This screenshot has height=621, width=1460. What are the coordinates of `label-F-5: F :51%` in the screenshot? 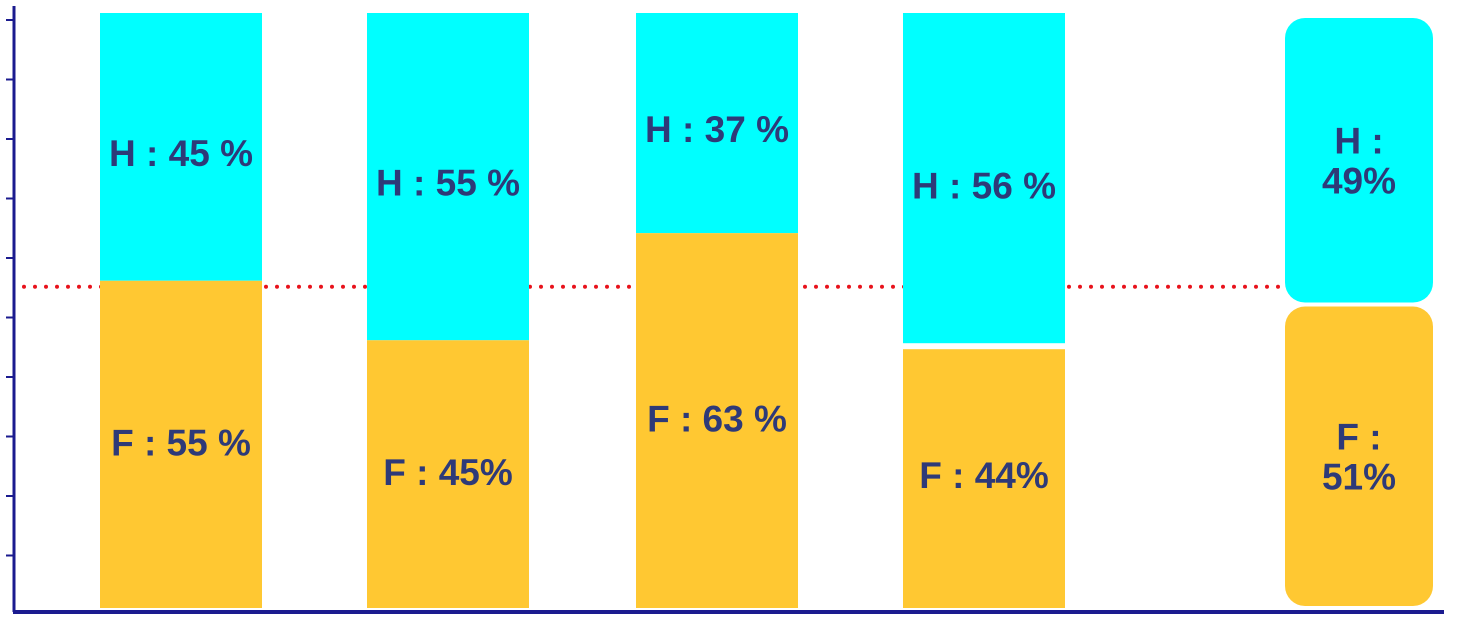 It's located at (1359, 456).